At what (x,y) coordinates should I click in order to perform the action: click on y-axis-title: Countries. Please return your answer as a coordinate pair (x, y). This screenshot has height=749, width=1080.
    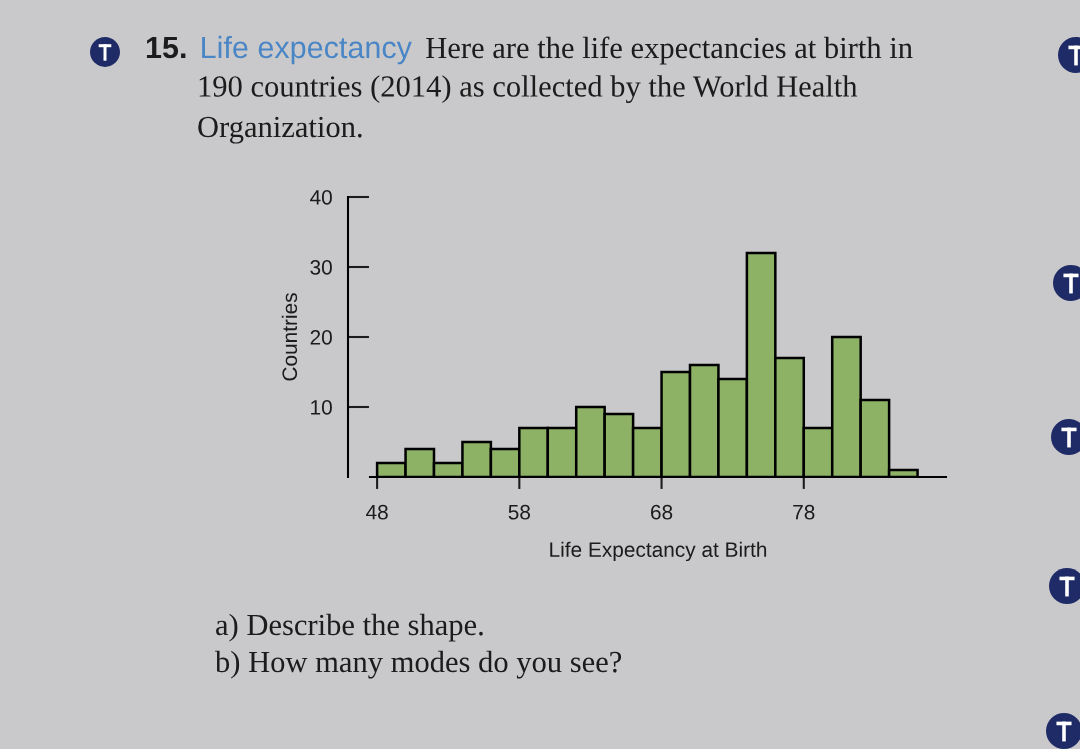
    Looking at the image, I should click on (289, 337).